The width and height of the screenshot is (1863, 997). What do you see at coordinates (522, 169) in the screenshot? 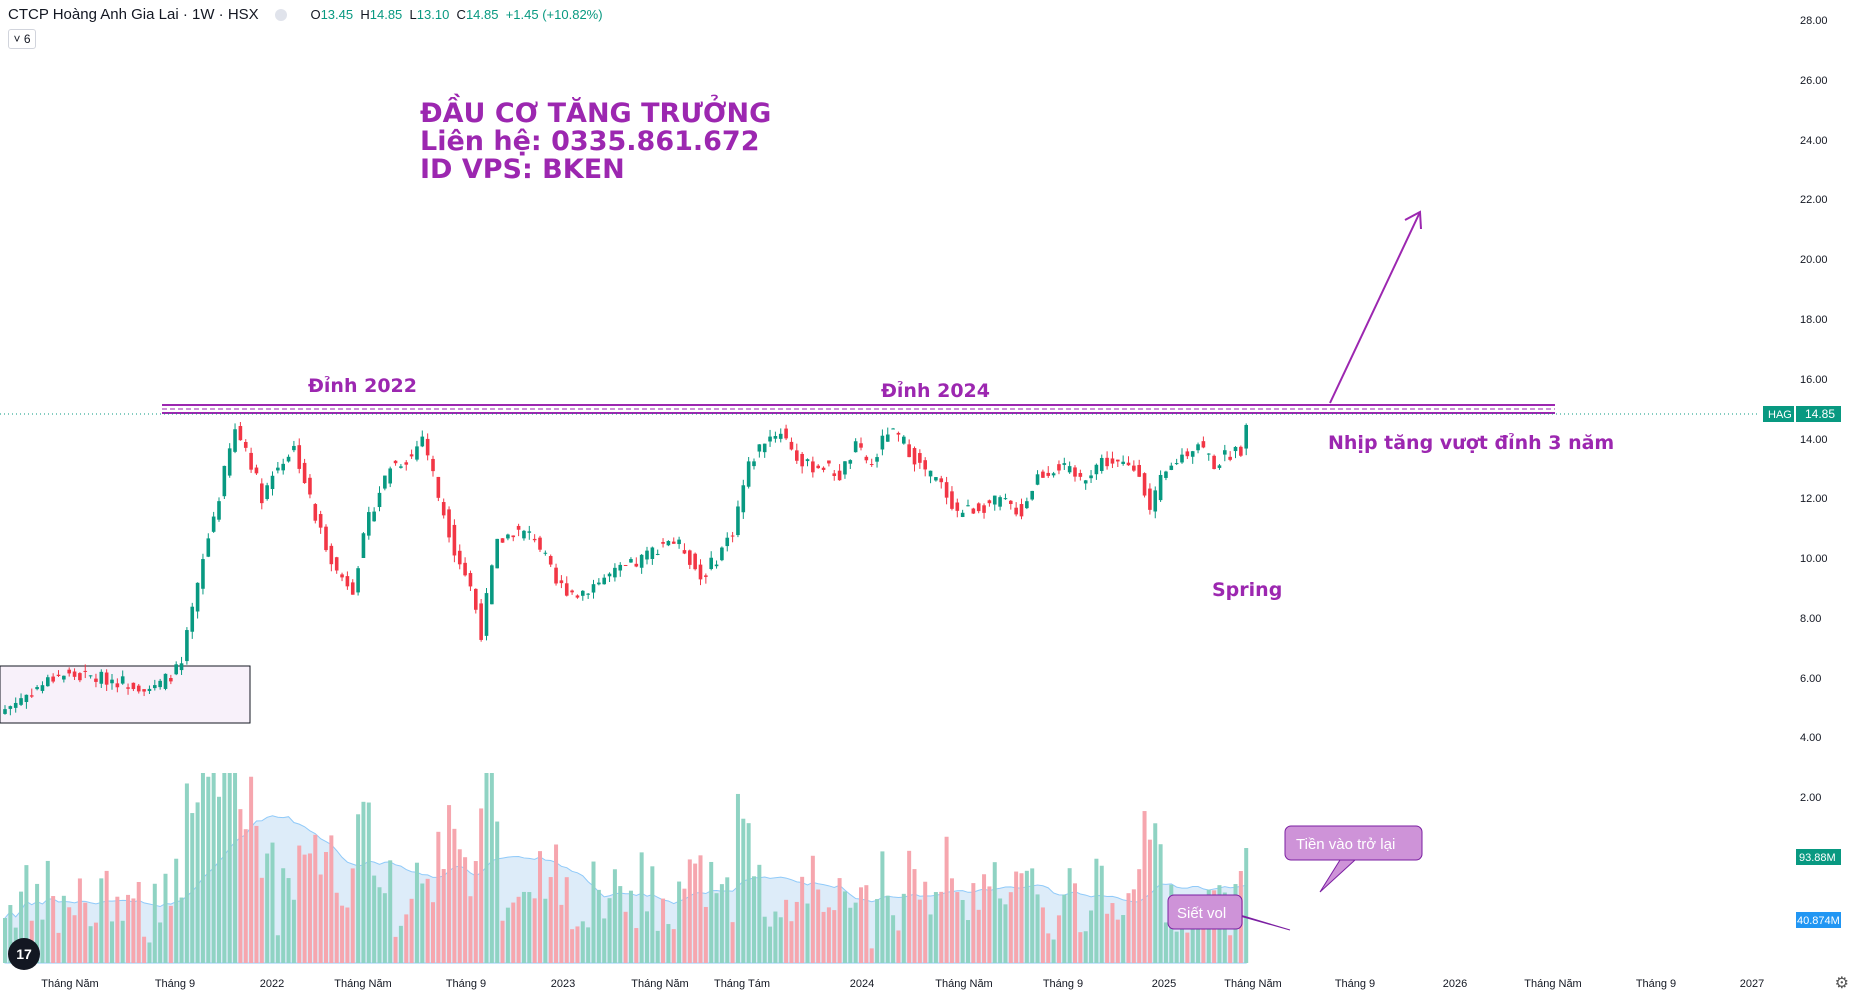
I see `promo-line-3: ID VPS: BKEN` at bounding box center [522, 169].